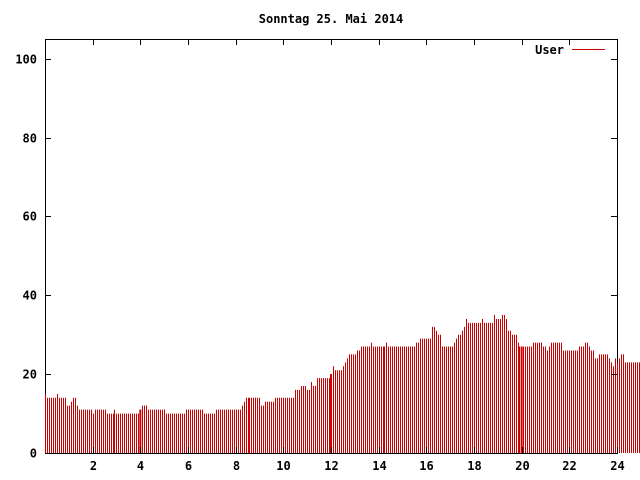  Describe the element at coordinates (283, 466) in the screenshot. I see `x-tick-label: 10` at that location.